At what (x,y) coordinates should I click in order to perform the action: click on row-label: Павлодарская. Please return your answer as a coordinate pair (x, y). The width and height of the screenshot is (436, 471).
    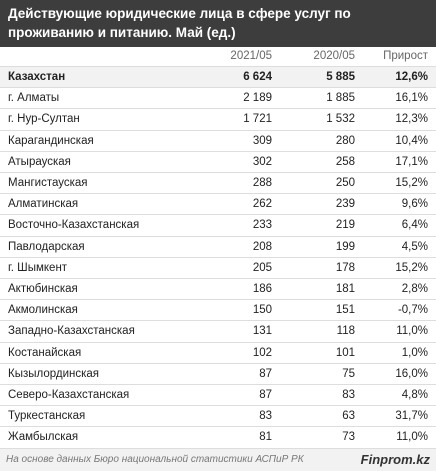
    Looking at the image, I should click on (46, 246).